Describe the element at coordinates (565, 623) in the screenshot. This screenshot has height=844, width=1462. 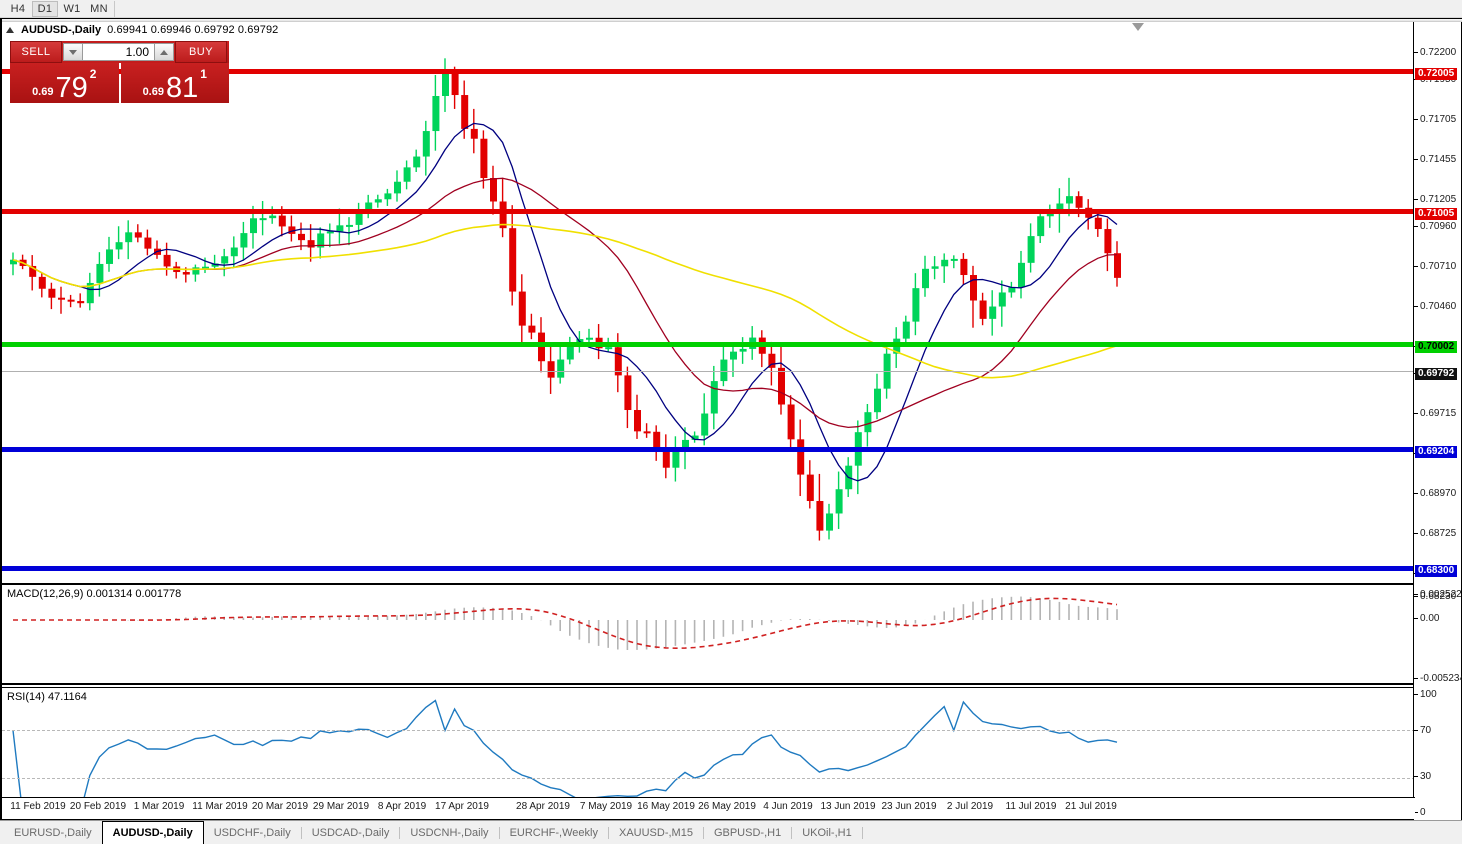
I see `macd-series` at that location.